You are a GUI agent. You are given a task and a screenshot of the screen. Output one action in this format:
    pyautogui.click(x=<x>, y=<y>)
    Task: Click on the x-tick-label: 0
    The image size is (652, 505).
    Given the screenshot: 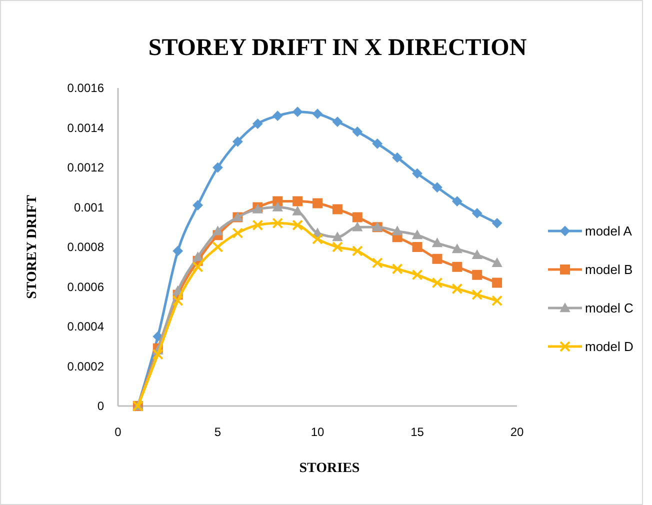 What is the action you would take?
    pyautogui.click(x=118, y=432)
    